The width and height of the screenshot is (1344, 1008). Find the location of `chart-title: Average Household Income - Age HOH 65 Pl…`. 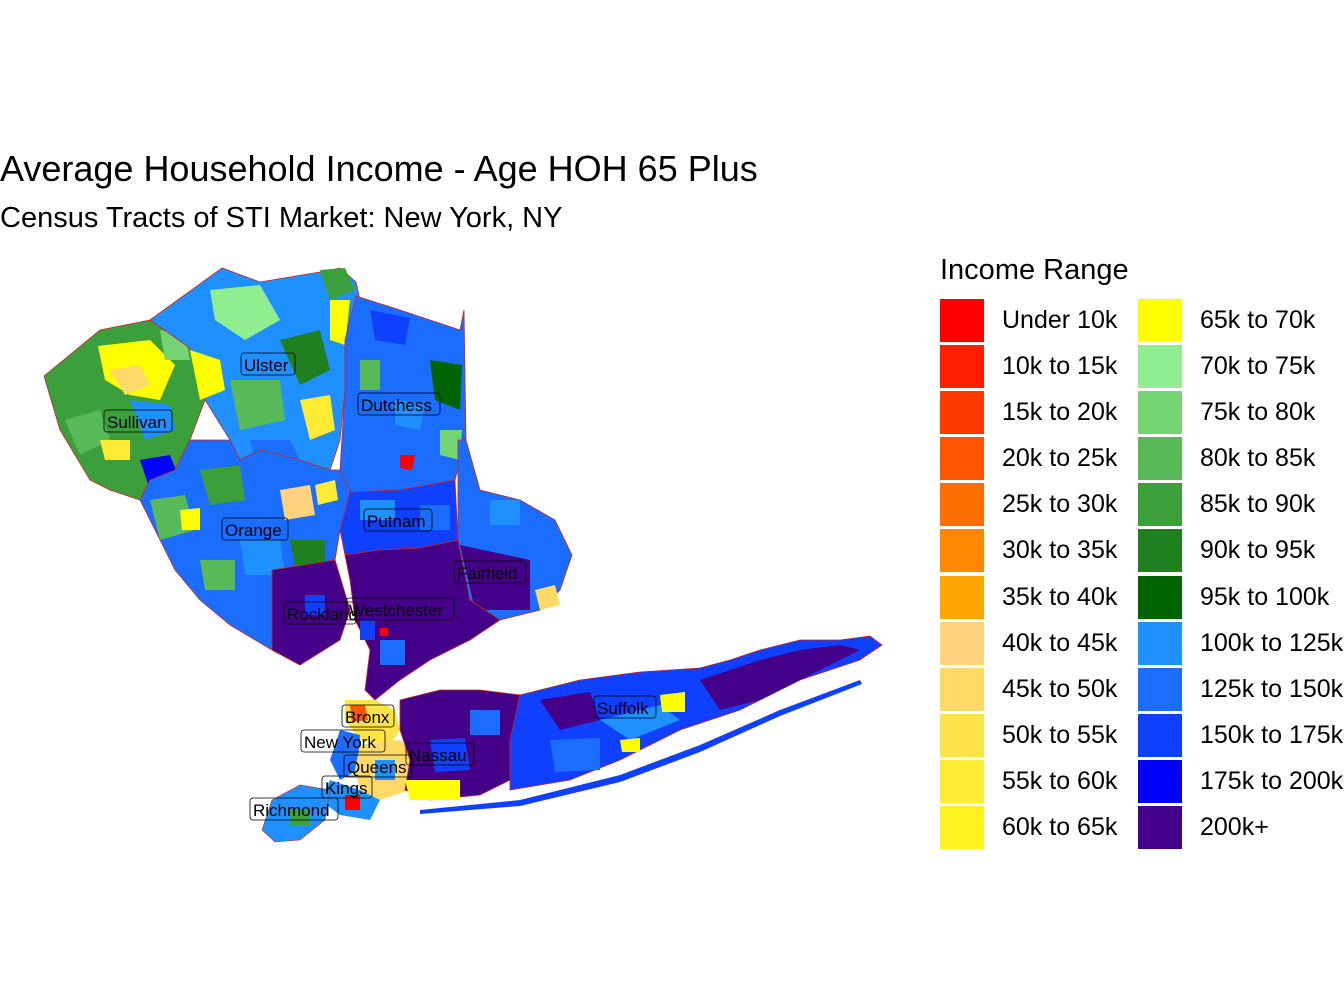

chart-title: Average Household Income - Age HOH 65 Pl… is located at coordinates (379, 168).